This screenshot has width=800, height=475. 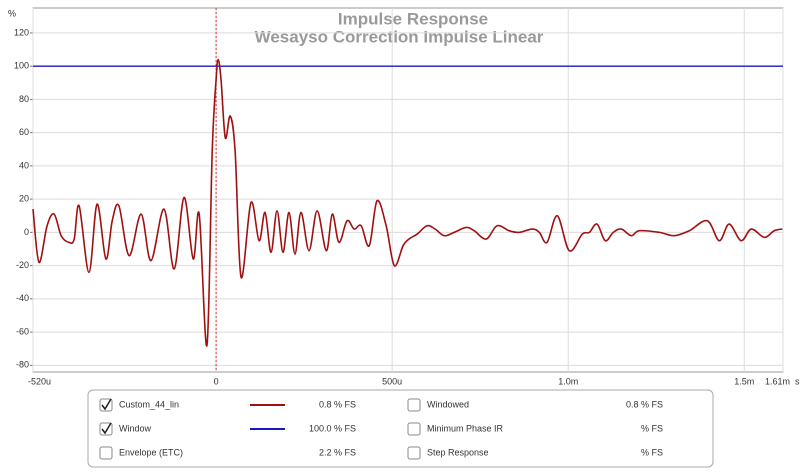 What do you see at coordinates (392, 381) in the screenshot?
I see `x-tick-label: 500u` at bounding box center [392, 381].